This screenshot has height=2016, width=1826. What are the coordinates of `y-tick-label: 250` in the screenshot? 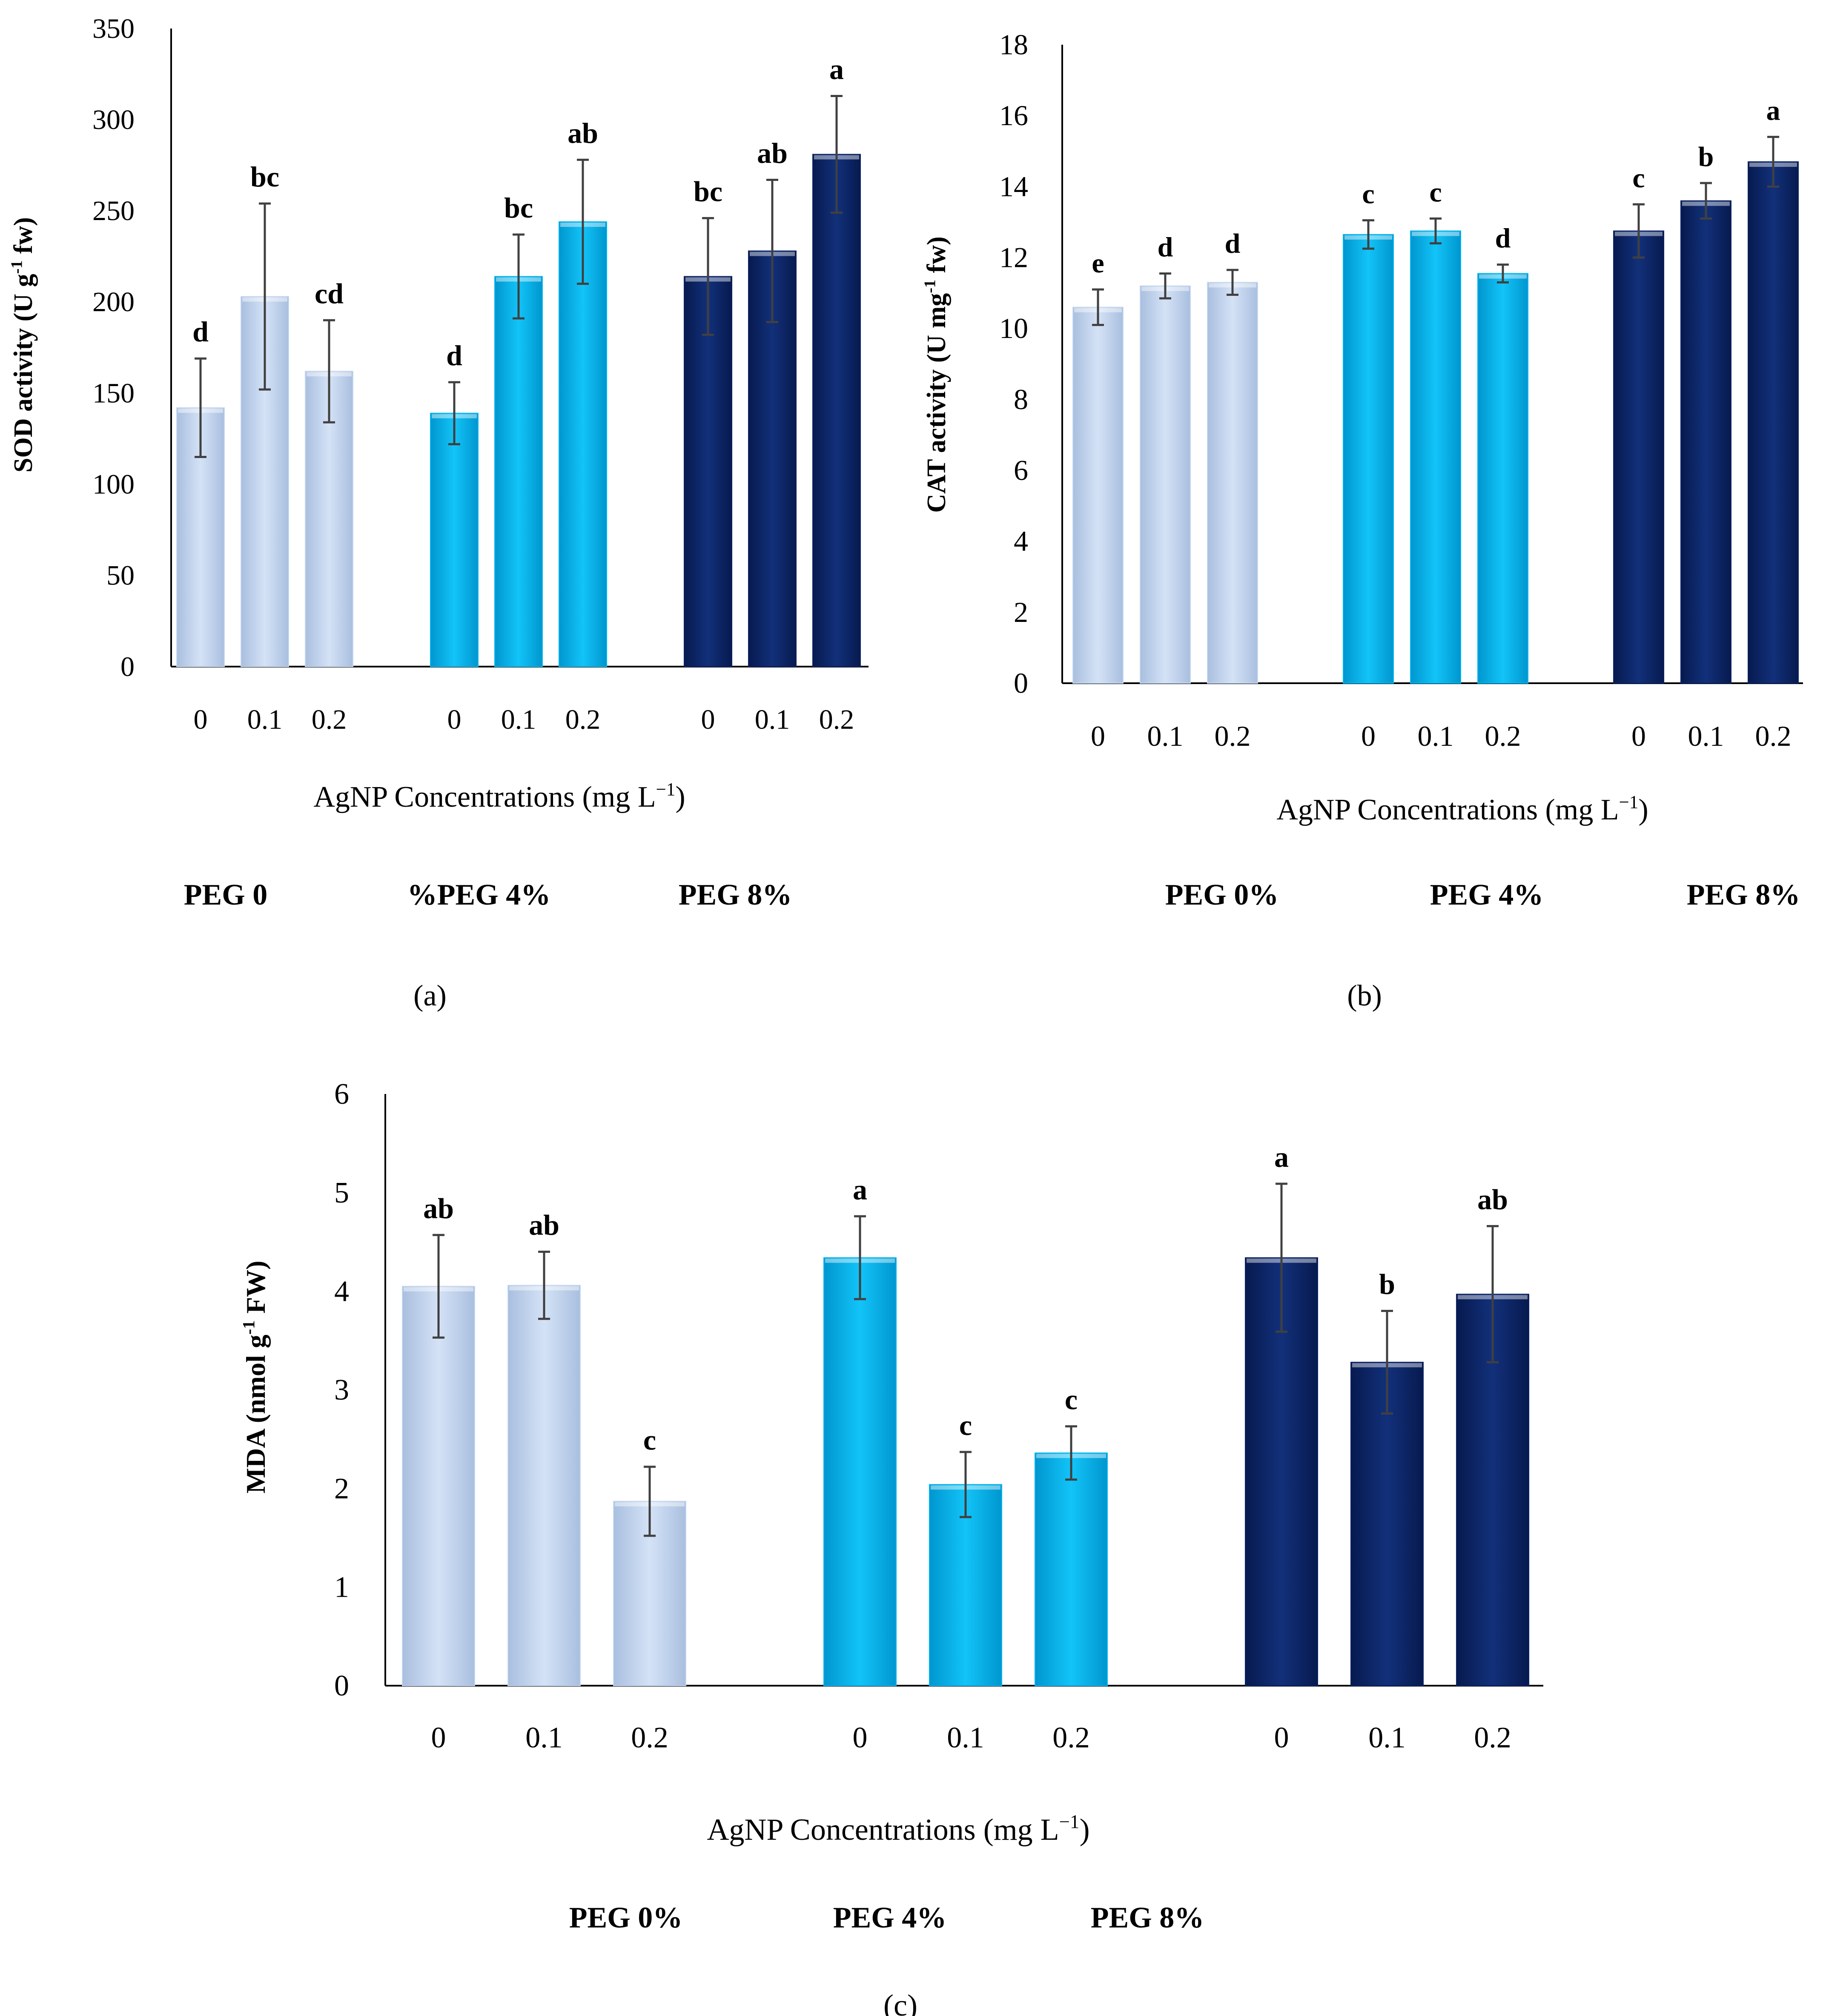 It's located at (113, 210).